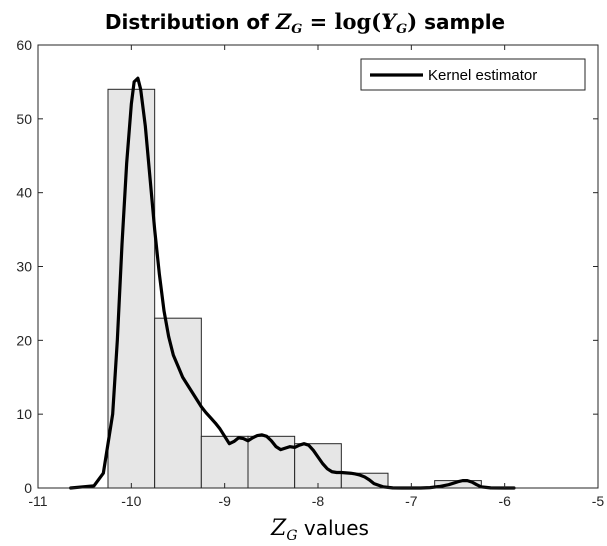  Describe the element at coordinates (461, 22) in the screenshot. I see `title-suffix: sample` at that location.